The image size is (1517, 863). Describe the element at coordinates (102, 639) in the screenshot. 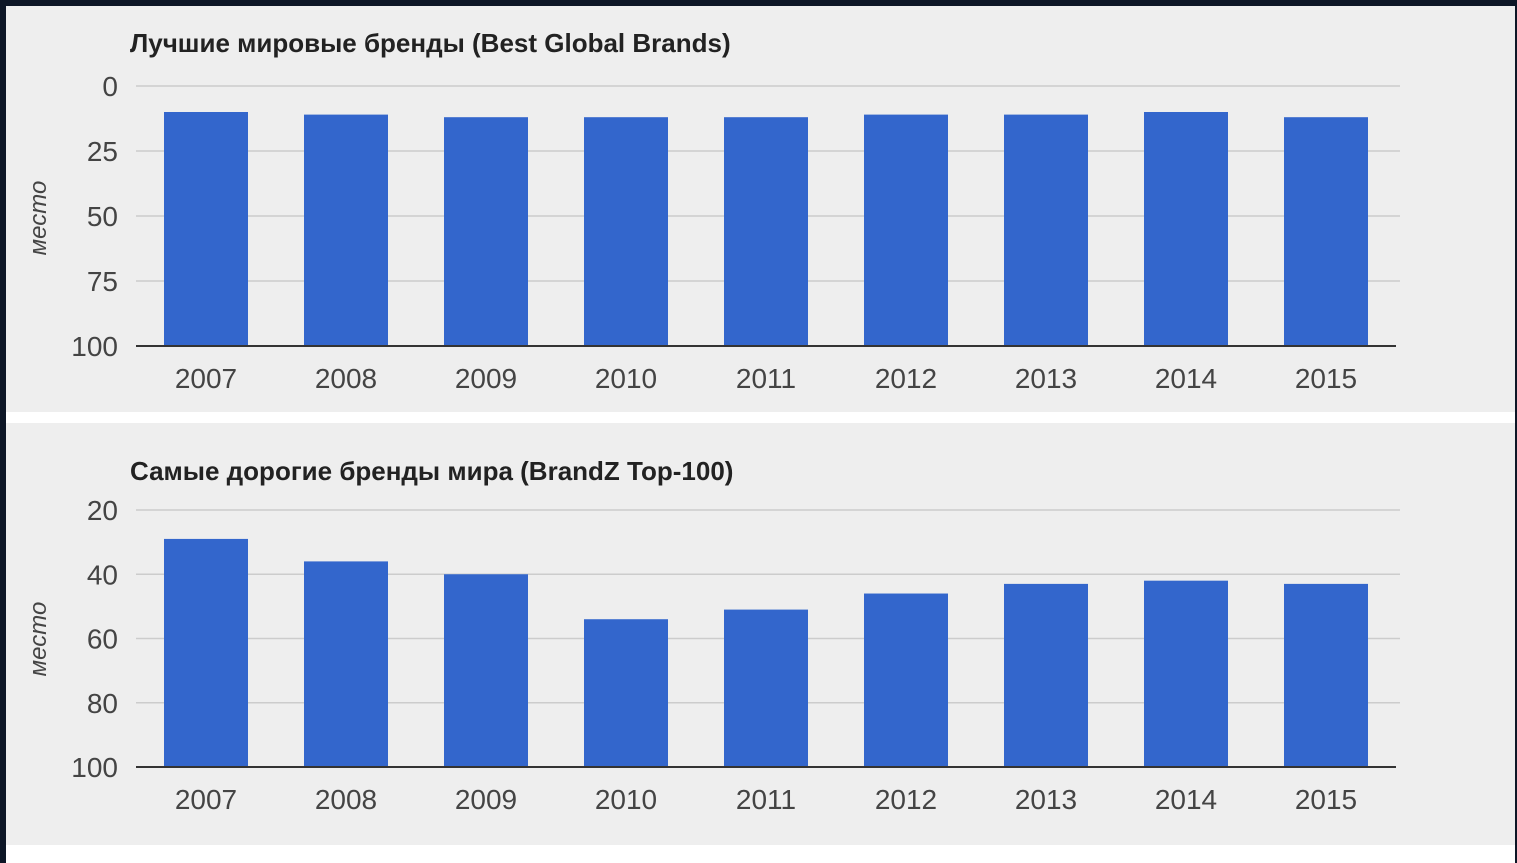

I see `y-tick-label: 60` at that location.